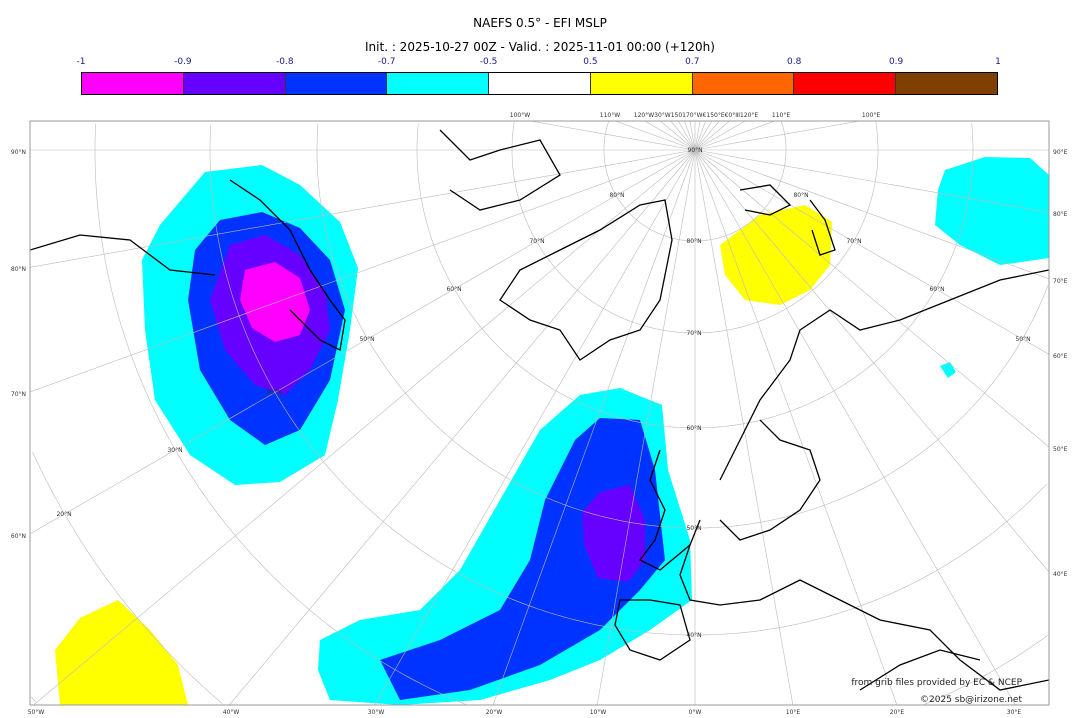  What do you see at coordinates (793, 712) in the screenshot?
I see `longitude-label: 10°E` at bounding box center [793, 712].